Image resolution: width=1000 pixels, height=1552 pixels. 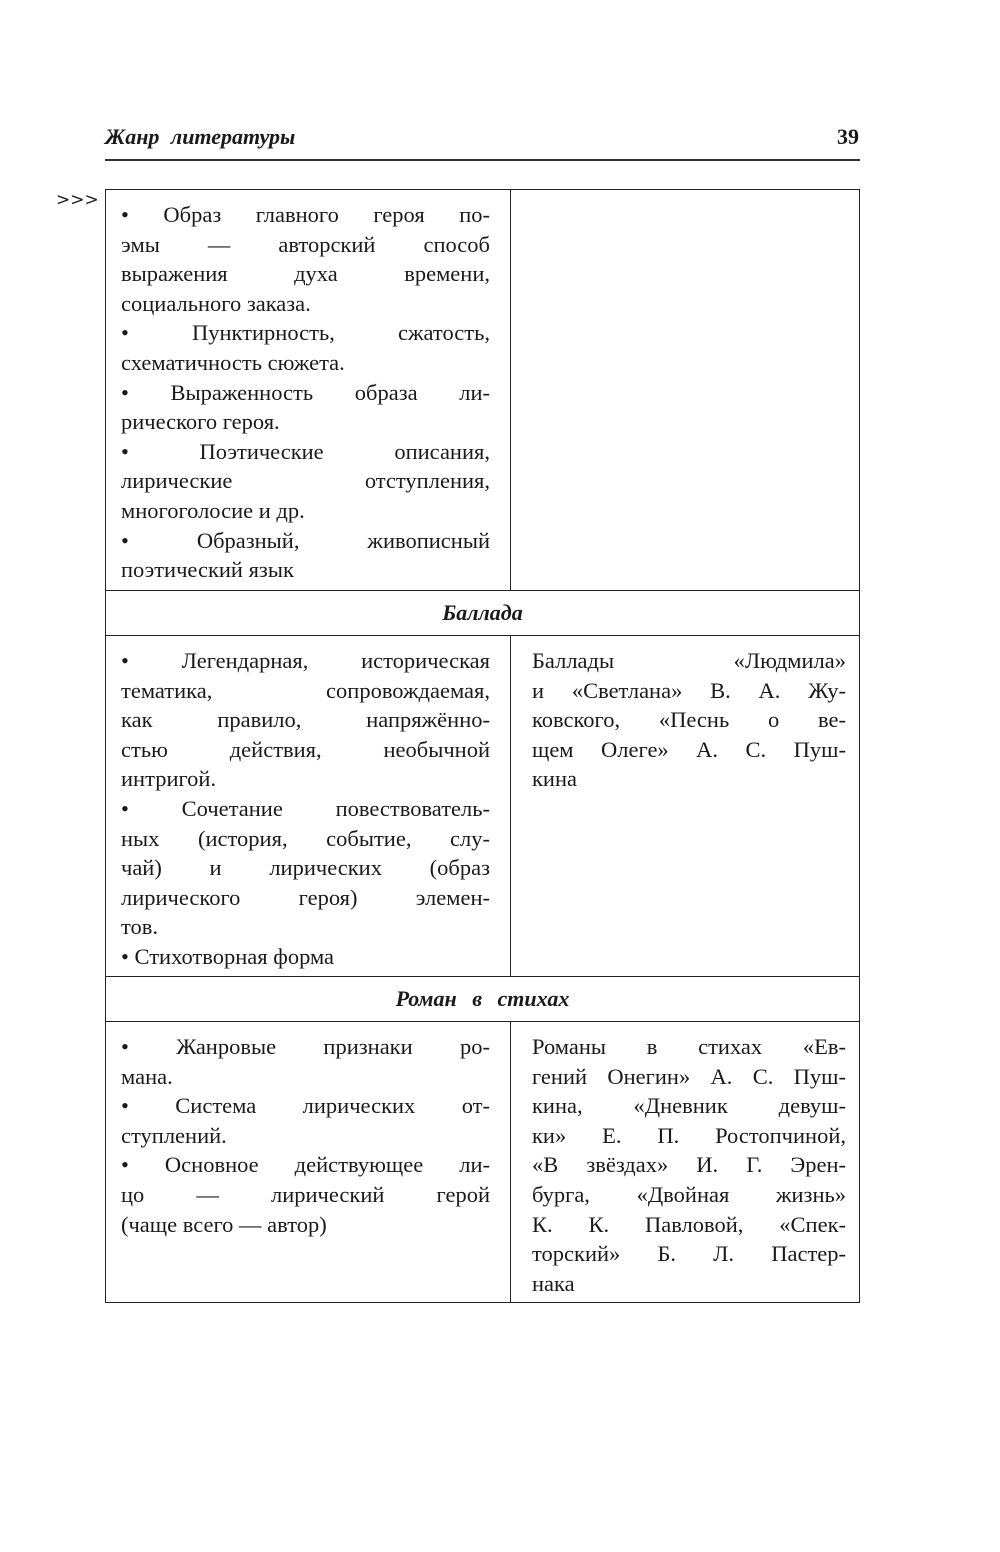 What do you see at coordinates (689, 1076) in the screenshot?
I see `text-line: гений Онегин» А. С. Пуш-` at bounding box center [689, 1076].